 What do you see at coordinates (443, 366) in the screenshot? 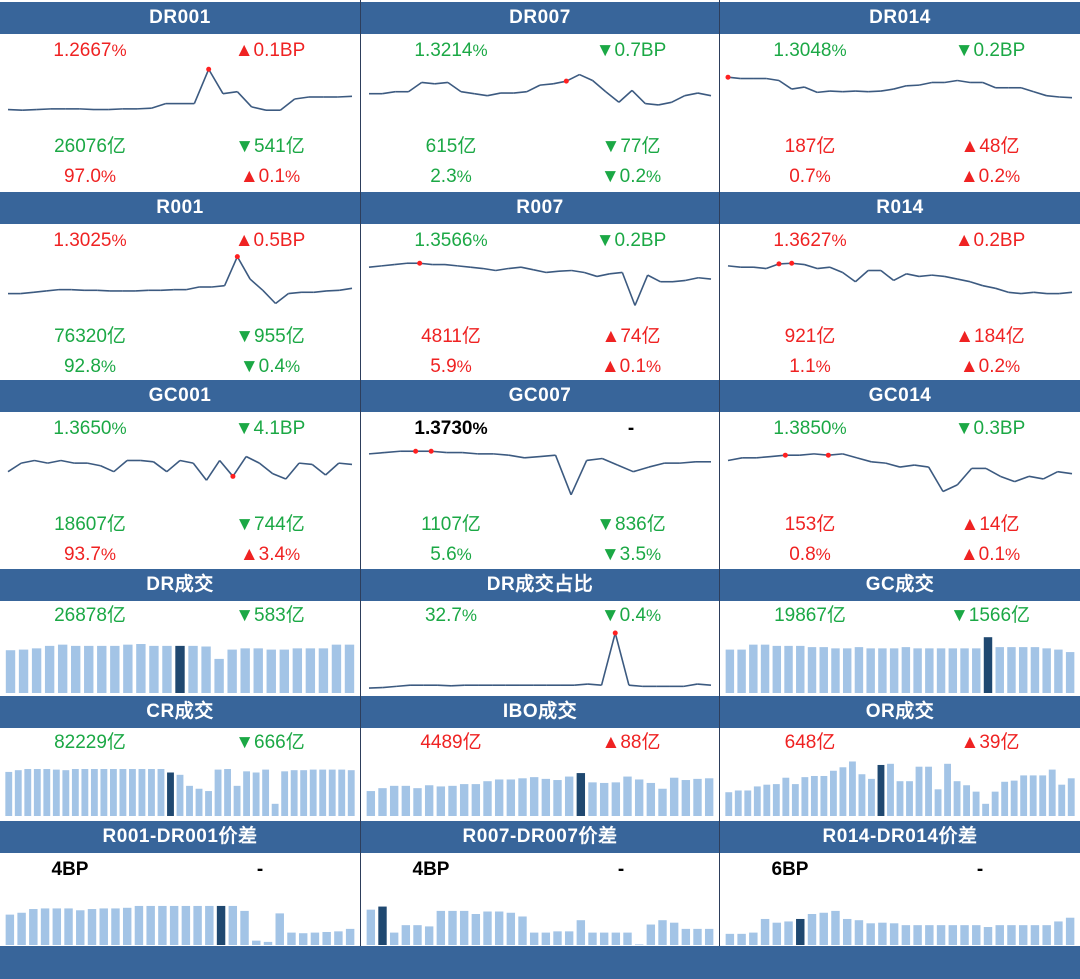
I see `r007-share-value: 5.9` at bounding box center [443, 366].